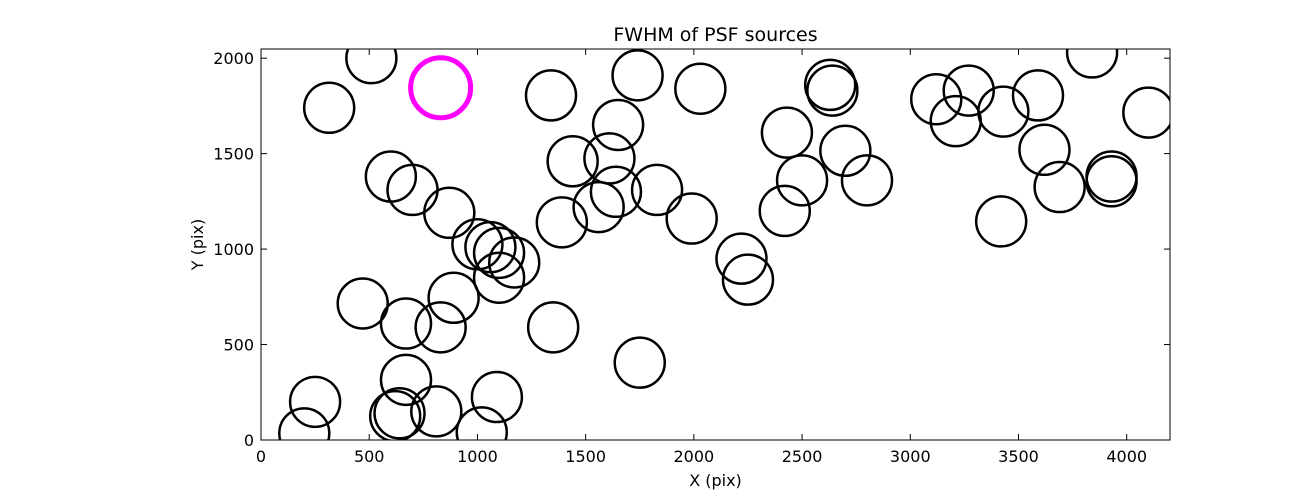  What do you see at coordinates (441, 88) in the screenshot?
I see `highlighted-source` at bounding box center [441, 88].